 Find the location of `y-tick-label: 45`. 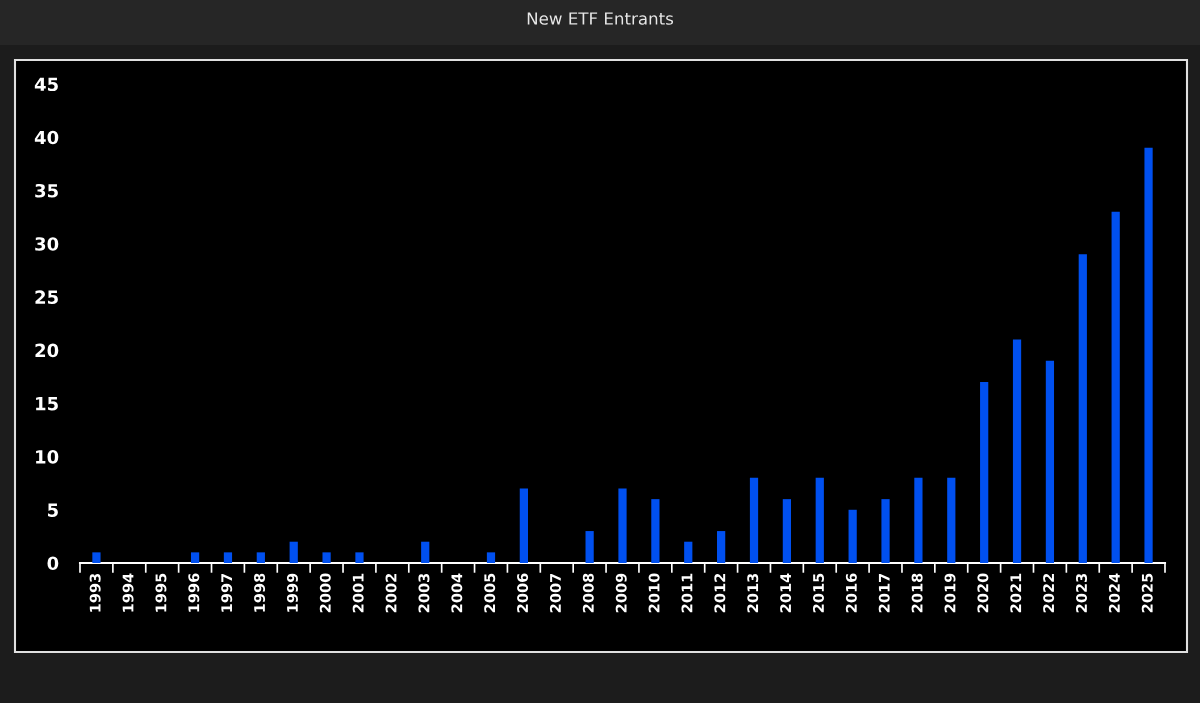

y-tick-label: 45 is located at coordinates (46, 84).